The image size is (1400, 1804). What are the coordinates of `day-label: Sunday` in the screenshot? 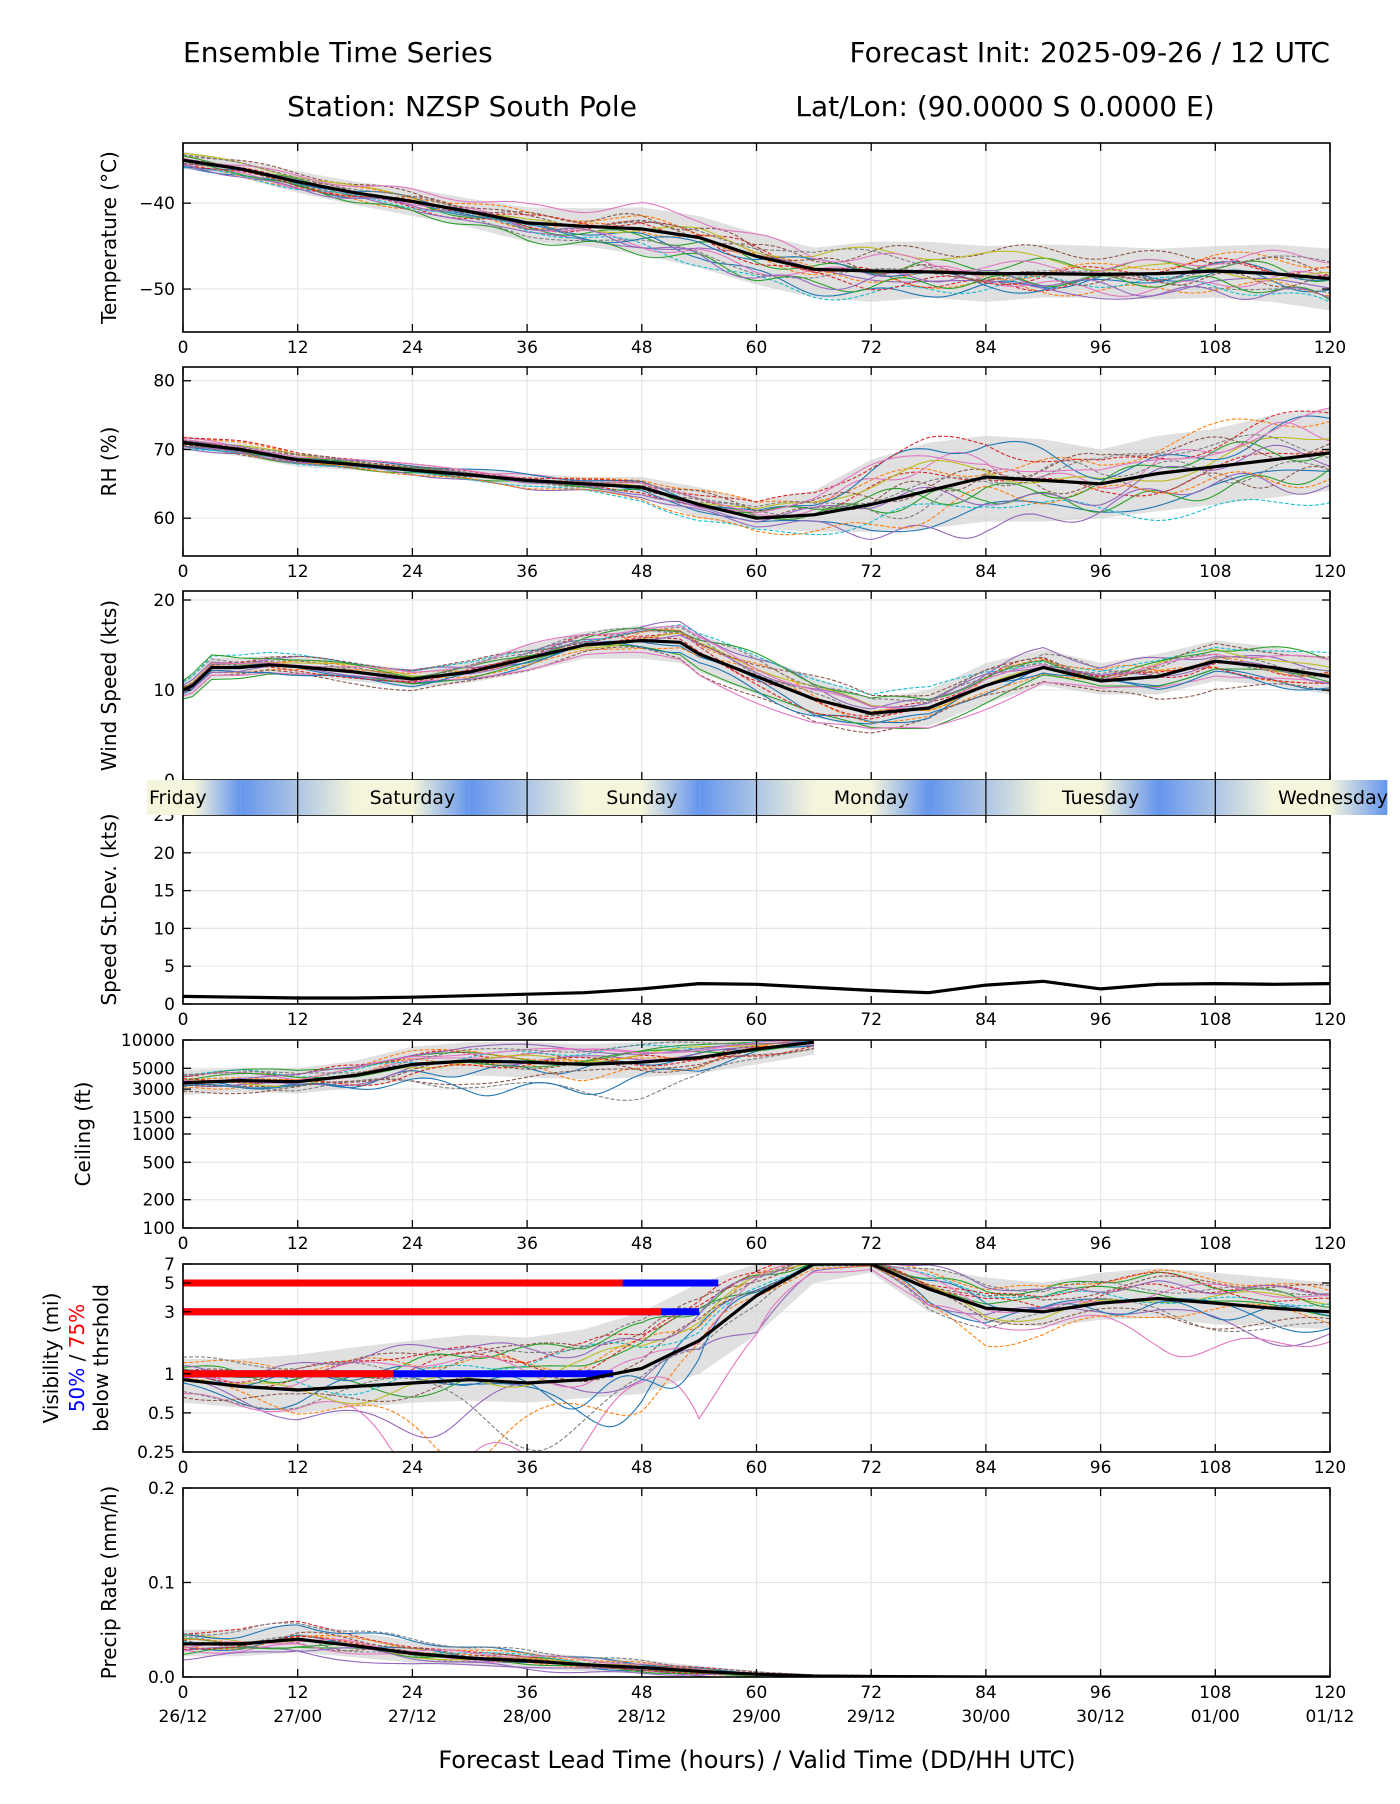 It's located at (641, 798).